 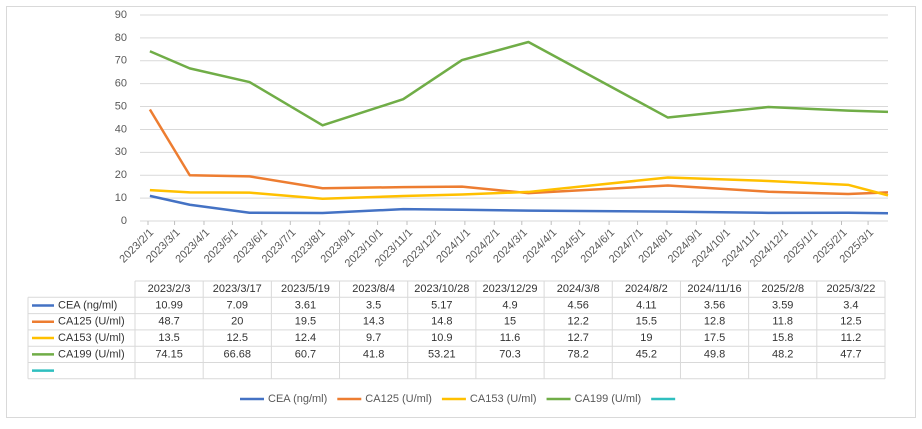 I want to click on y-tick-label: 0, so click(x=124, y=221).